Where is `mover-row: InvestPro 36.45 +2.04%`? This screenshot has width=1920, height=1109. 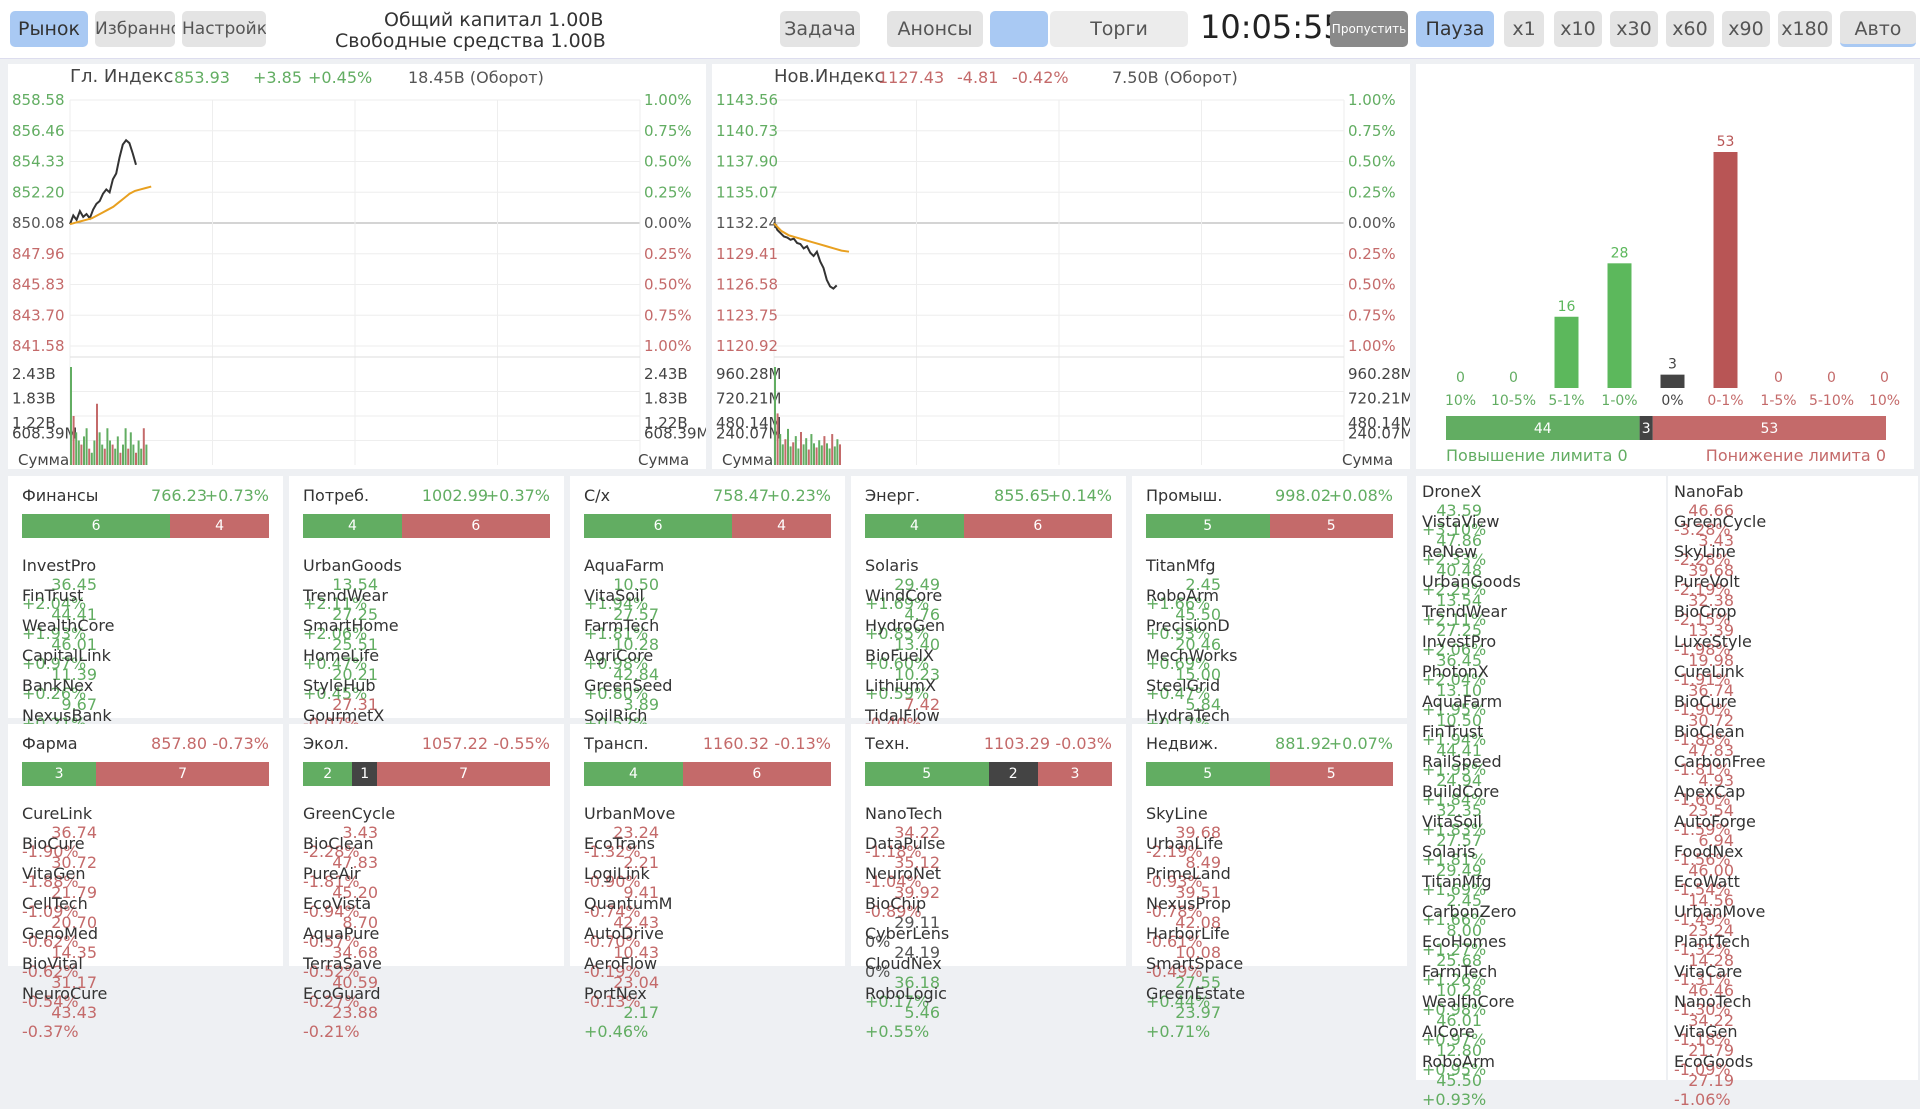
mover-row: InvestPro 36.45 +2.04% is located at coordinates (1541, 660).